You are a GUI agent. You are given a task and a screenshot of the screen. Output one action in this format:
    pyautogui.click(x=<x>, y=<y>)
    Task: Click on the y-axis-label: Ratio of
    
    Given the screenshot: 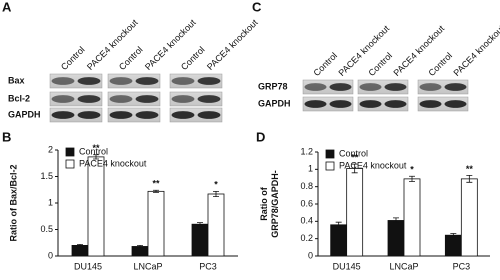 What is the action you would take?
    pyautogui.click(x=264, y=203)
    